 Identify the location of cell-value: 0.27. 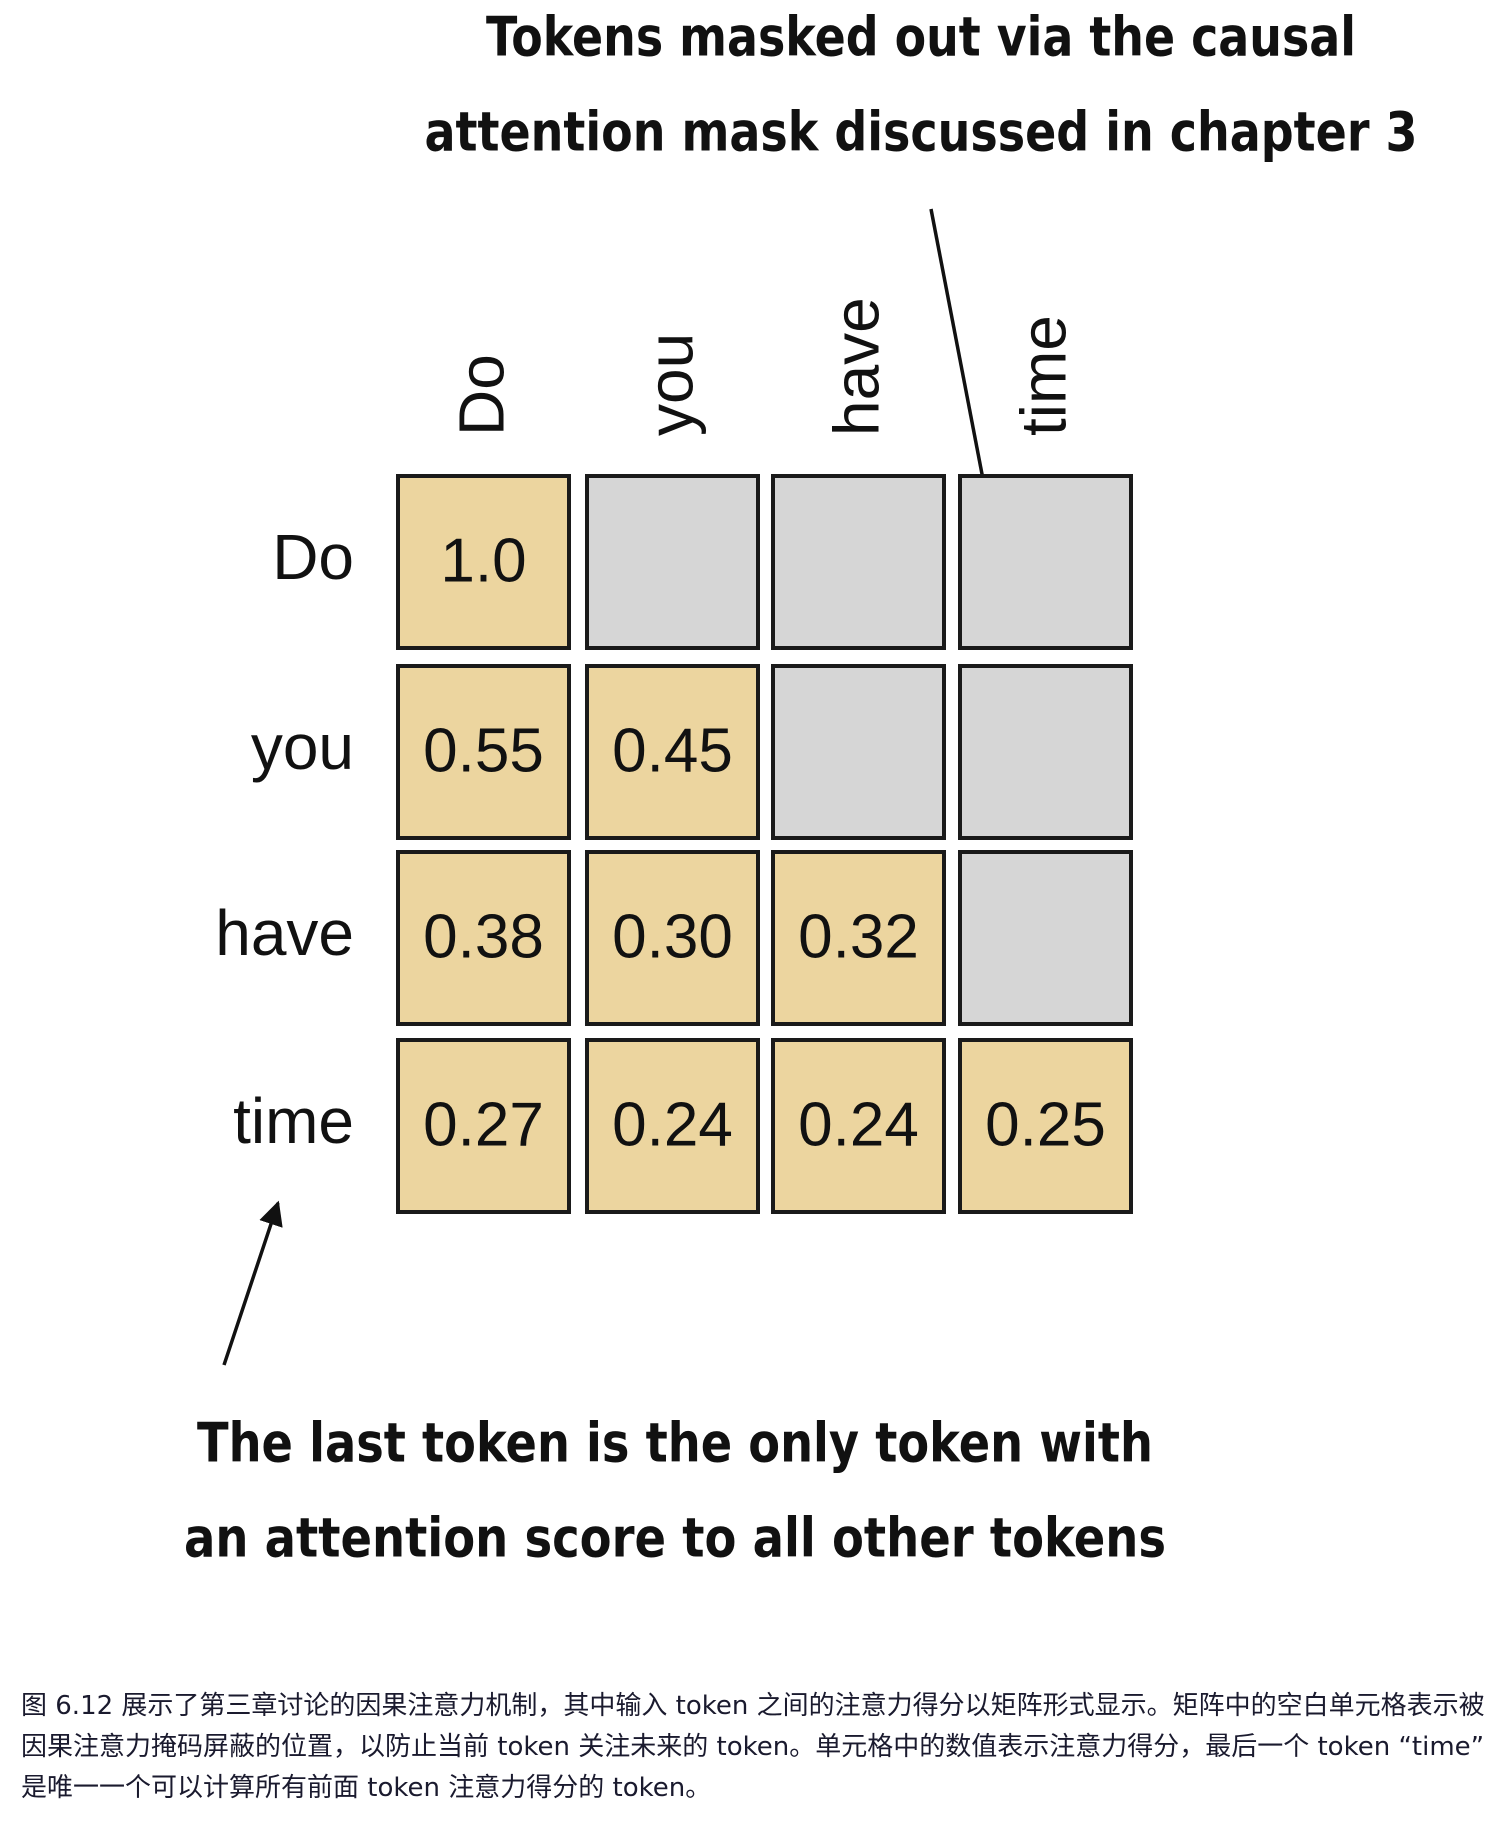
(483, 1124).